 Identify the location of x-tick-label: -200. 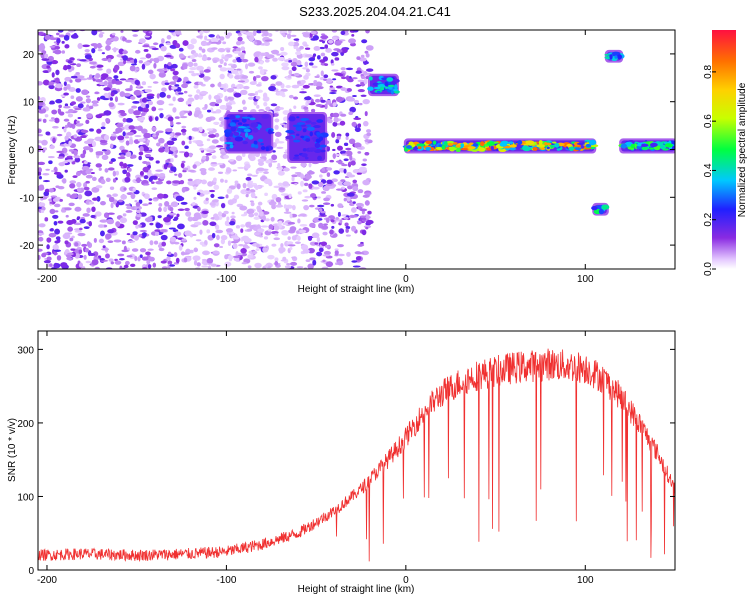
(47, 580).